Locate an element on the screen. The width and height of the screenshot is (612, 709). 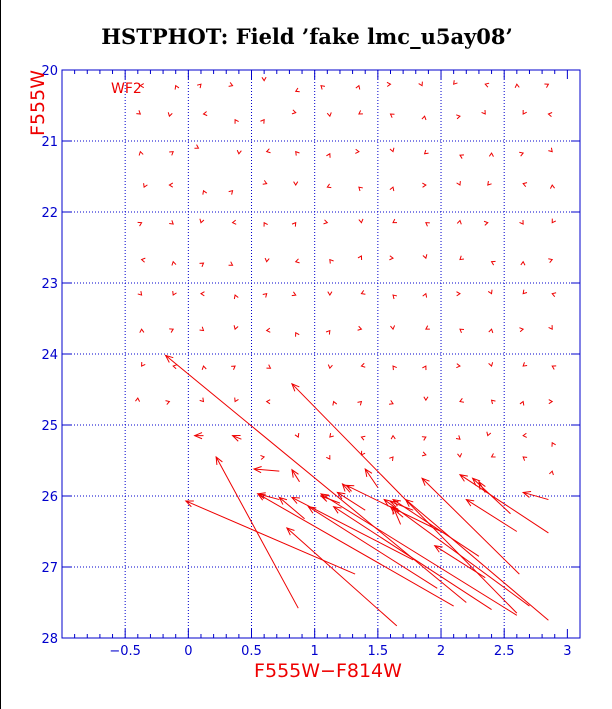
y-tick-label: 28 is located at coordinates (49, 639).